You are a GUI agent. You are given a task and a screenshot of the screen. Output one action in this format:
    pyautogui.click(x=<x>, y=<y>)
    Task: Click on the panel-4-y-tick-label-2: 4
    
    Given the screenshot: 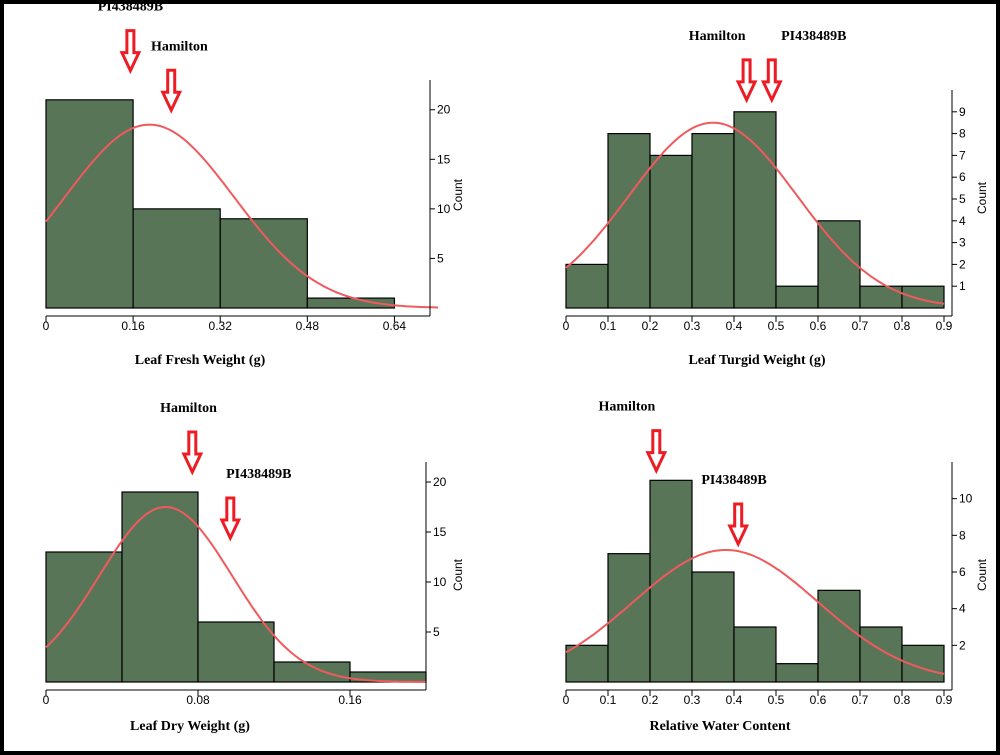 What is the action you would take?
    pyautogui.click(x=962, y=609)
    